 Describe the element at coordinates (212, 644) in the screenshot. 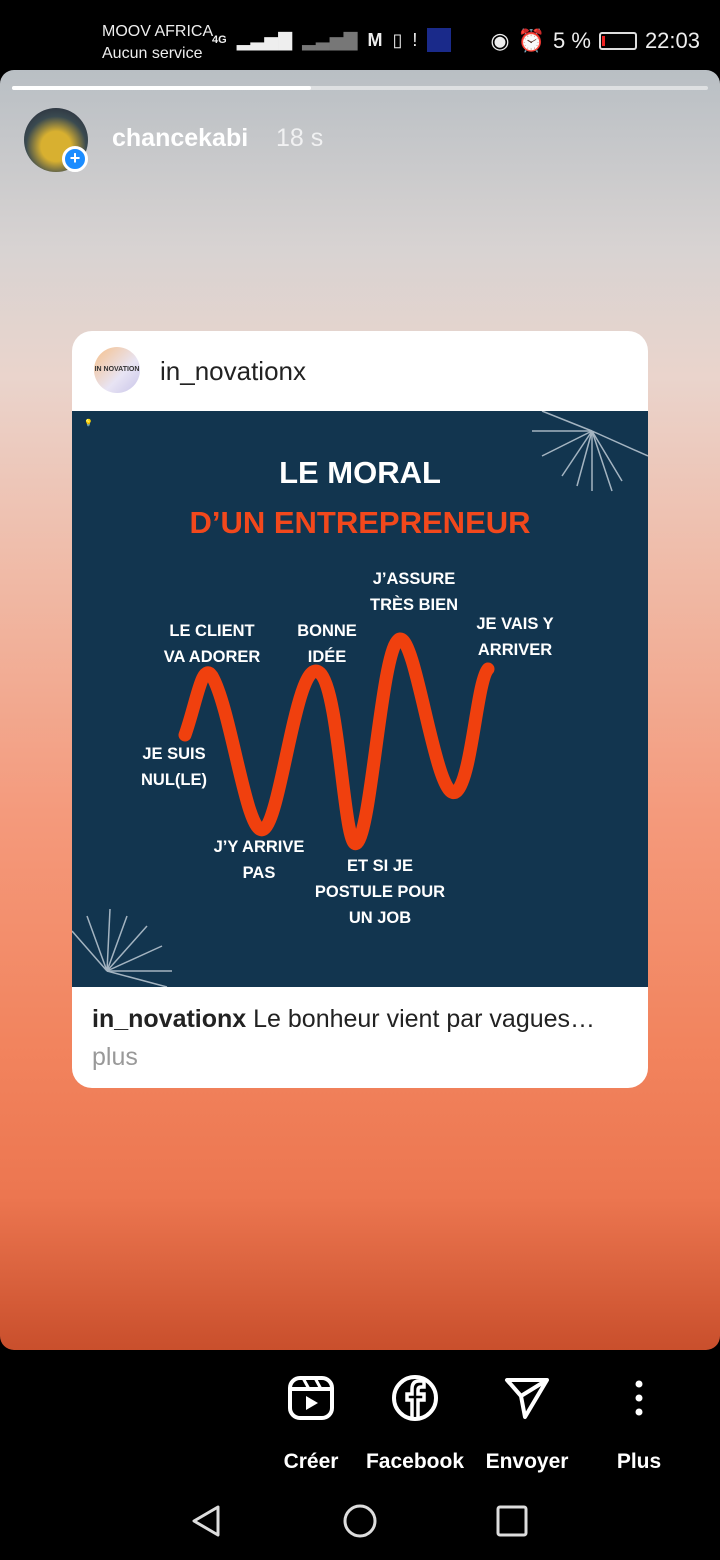

I see `label-client: LE CLIENT VA ADORER` at that location.